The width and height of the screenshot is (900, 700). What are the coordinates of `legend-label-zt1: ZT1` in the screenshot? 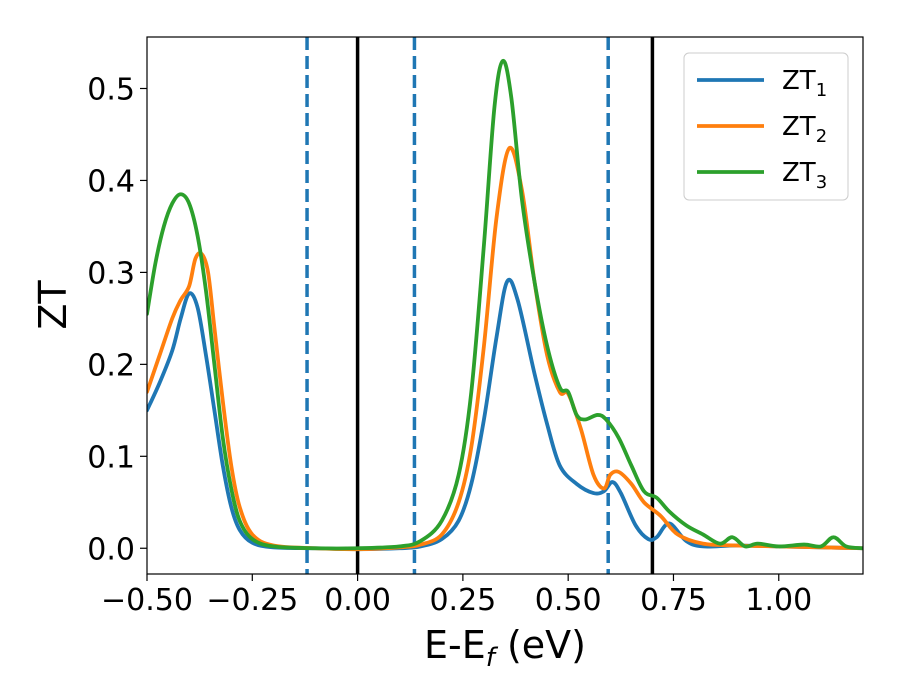 It's located at (804, 83).